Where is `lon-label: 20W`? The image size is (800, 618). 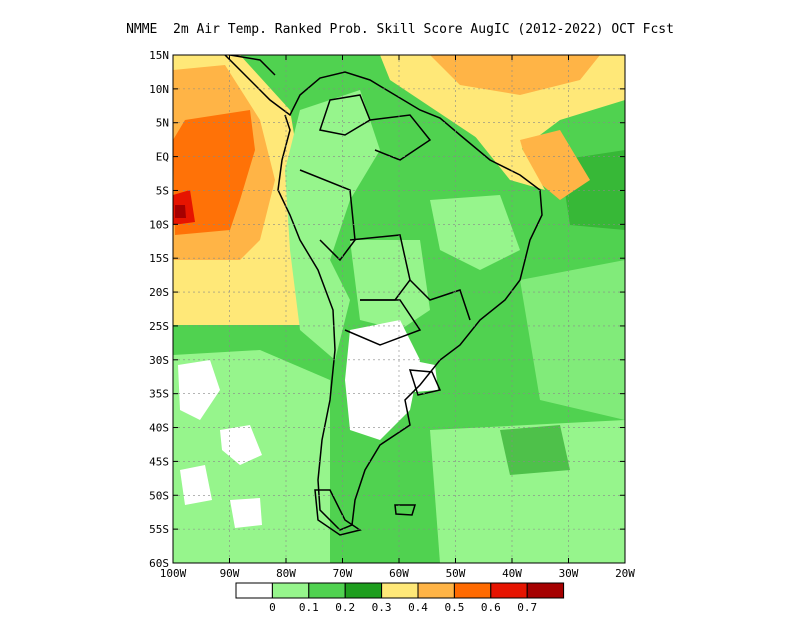 lon-label: 20W is located at coordinates (625, 573).